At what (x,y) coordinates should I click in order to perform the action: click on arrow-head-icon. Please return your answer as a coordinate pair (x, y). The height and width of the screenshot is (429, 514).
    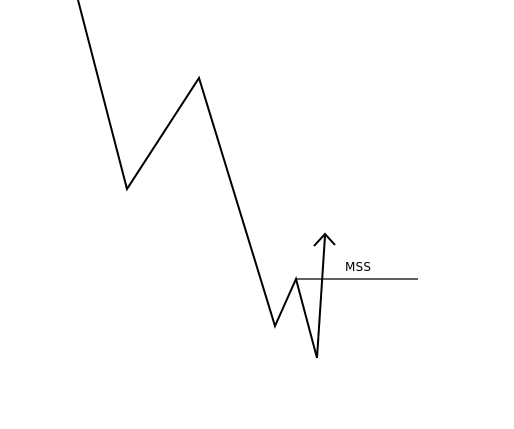
    Looking at the image, I should click on (324, 239).